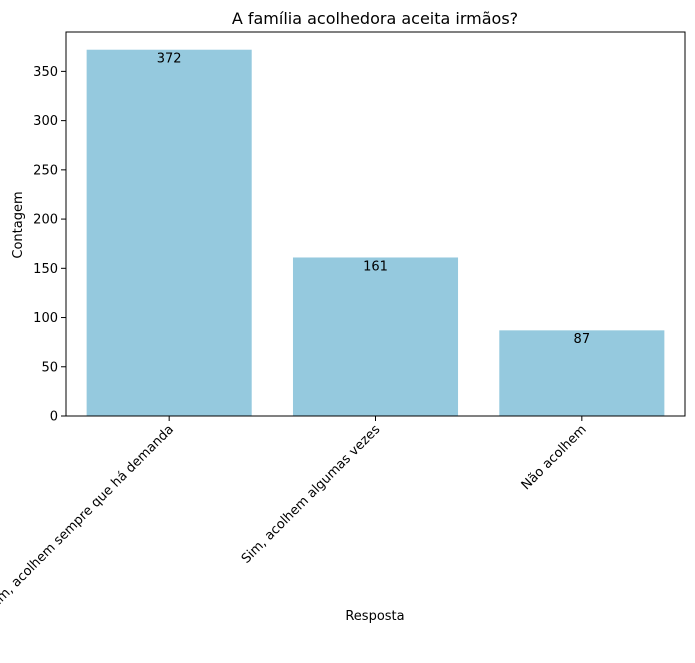  Describe the element at coordinates (45, 72) in the screenshot. I see `y-tick-label: 350` at that location.